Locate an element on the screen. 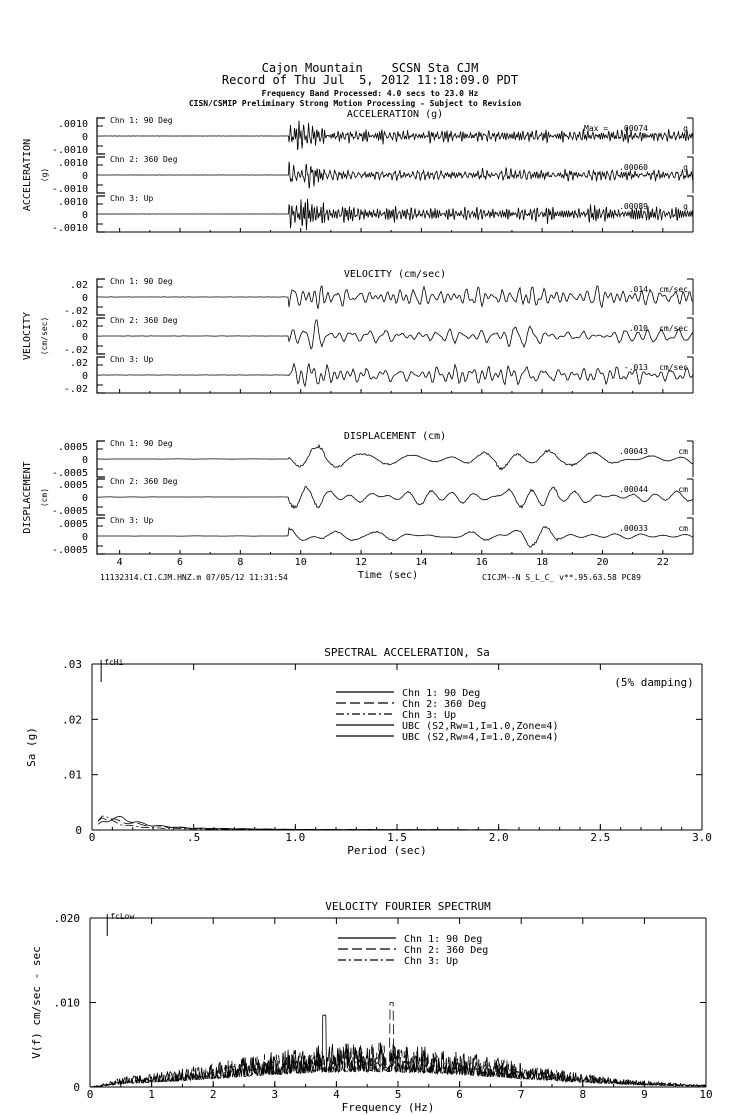  channel-trace: Chn 3: Up .0005 0 -.0005 .00033 cm is located at coordinates (373, 536).